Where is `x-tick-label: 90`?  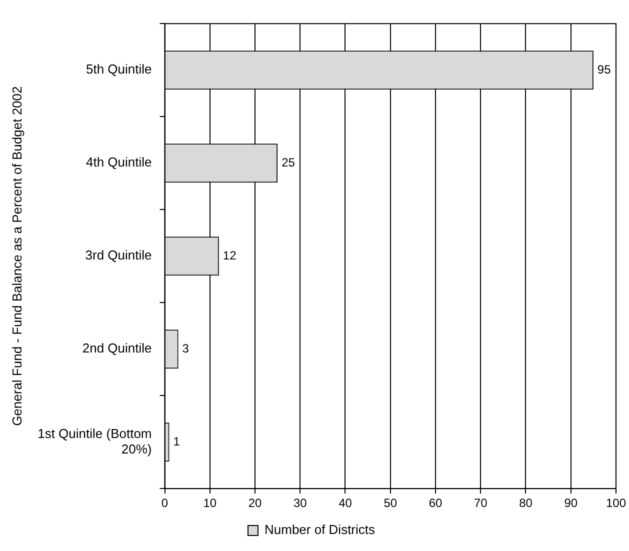 x-tick-label: 90 is located at coordinates (571, 503).